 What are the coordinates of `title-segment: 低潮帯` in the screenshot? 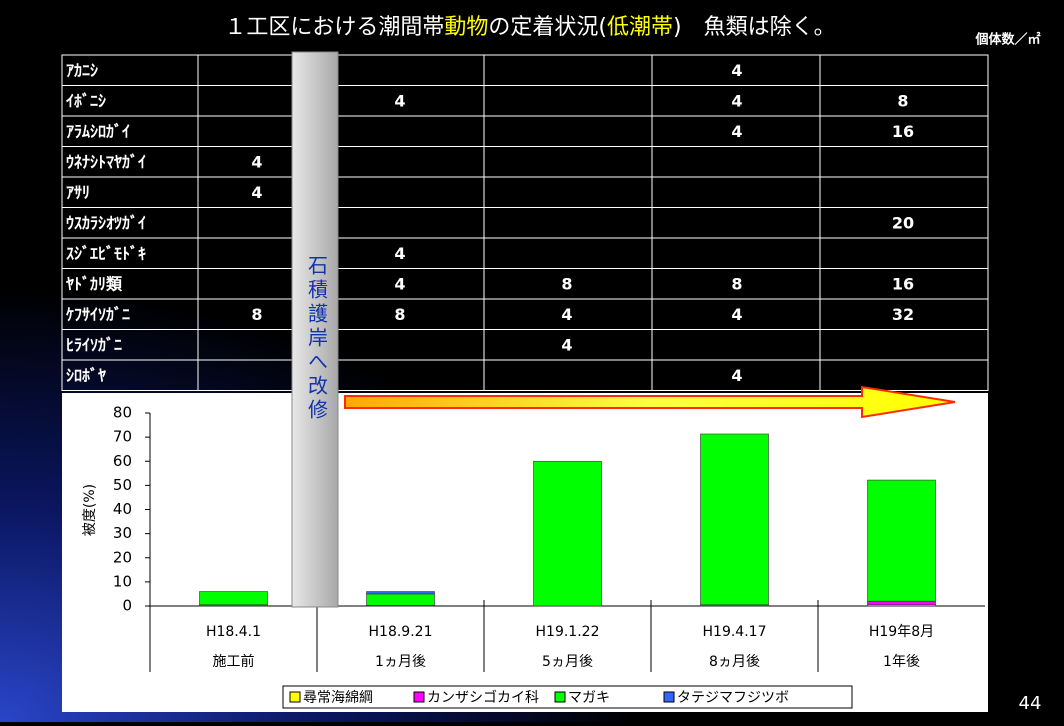 It's located at (640, 27).